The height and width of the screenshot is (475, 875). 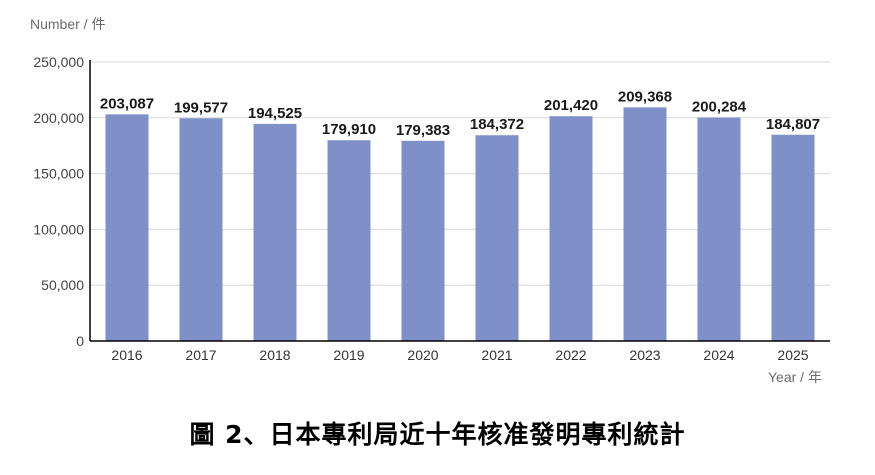 I want to click on x-tick-label: 2018, so click(x=274, y=355).